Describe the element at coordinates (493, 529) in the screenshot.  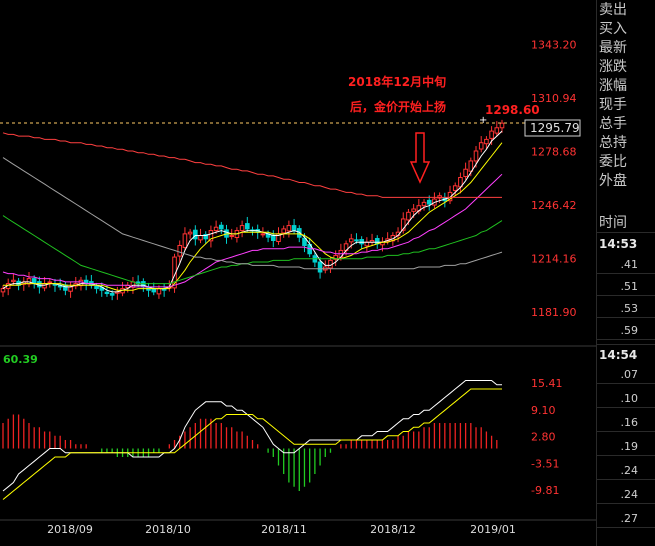
I see `x-tick-label: 2019/01` at that location.